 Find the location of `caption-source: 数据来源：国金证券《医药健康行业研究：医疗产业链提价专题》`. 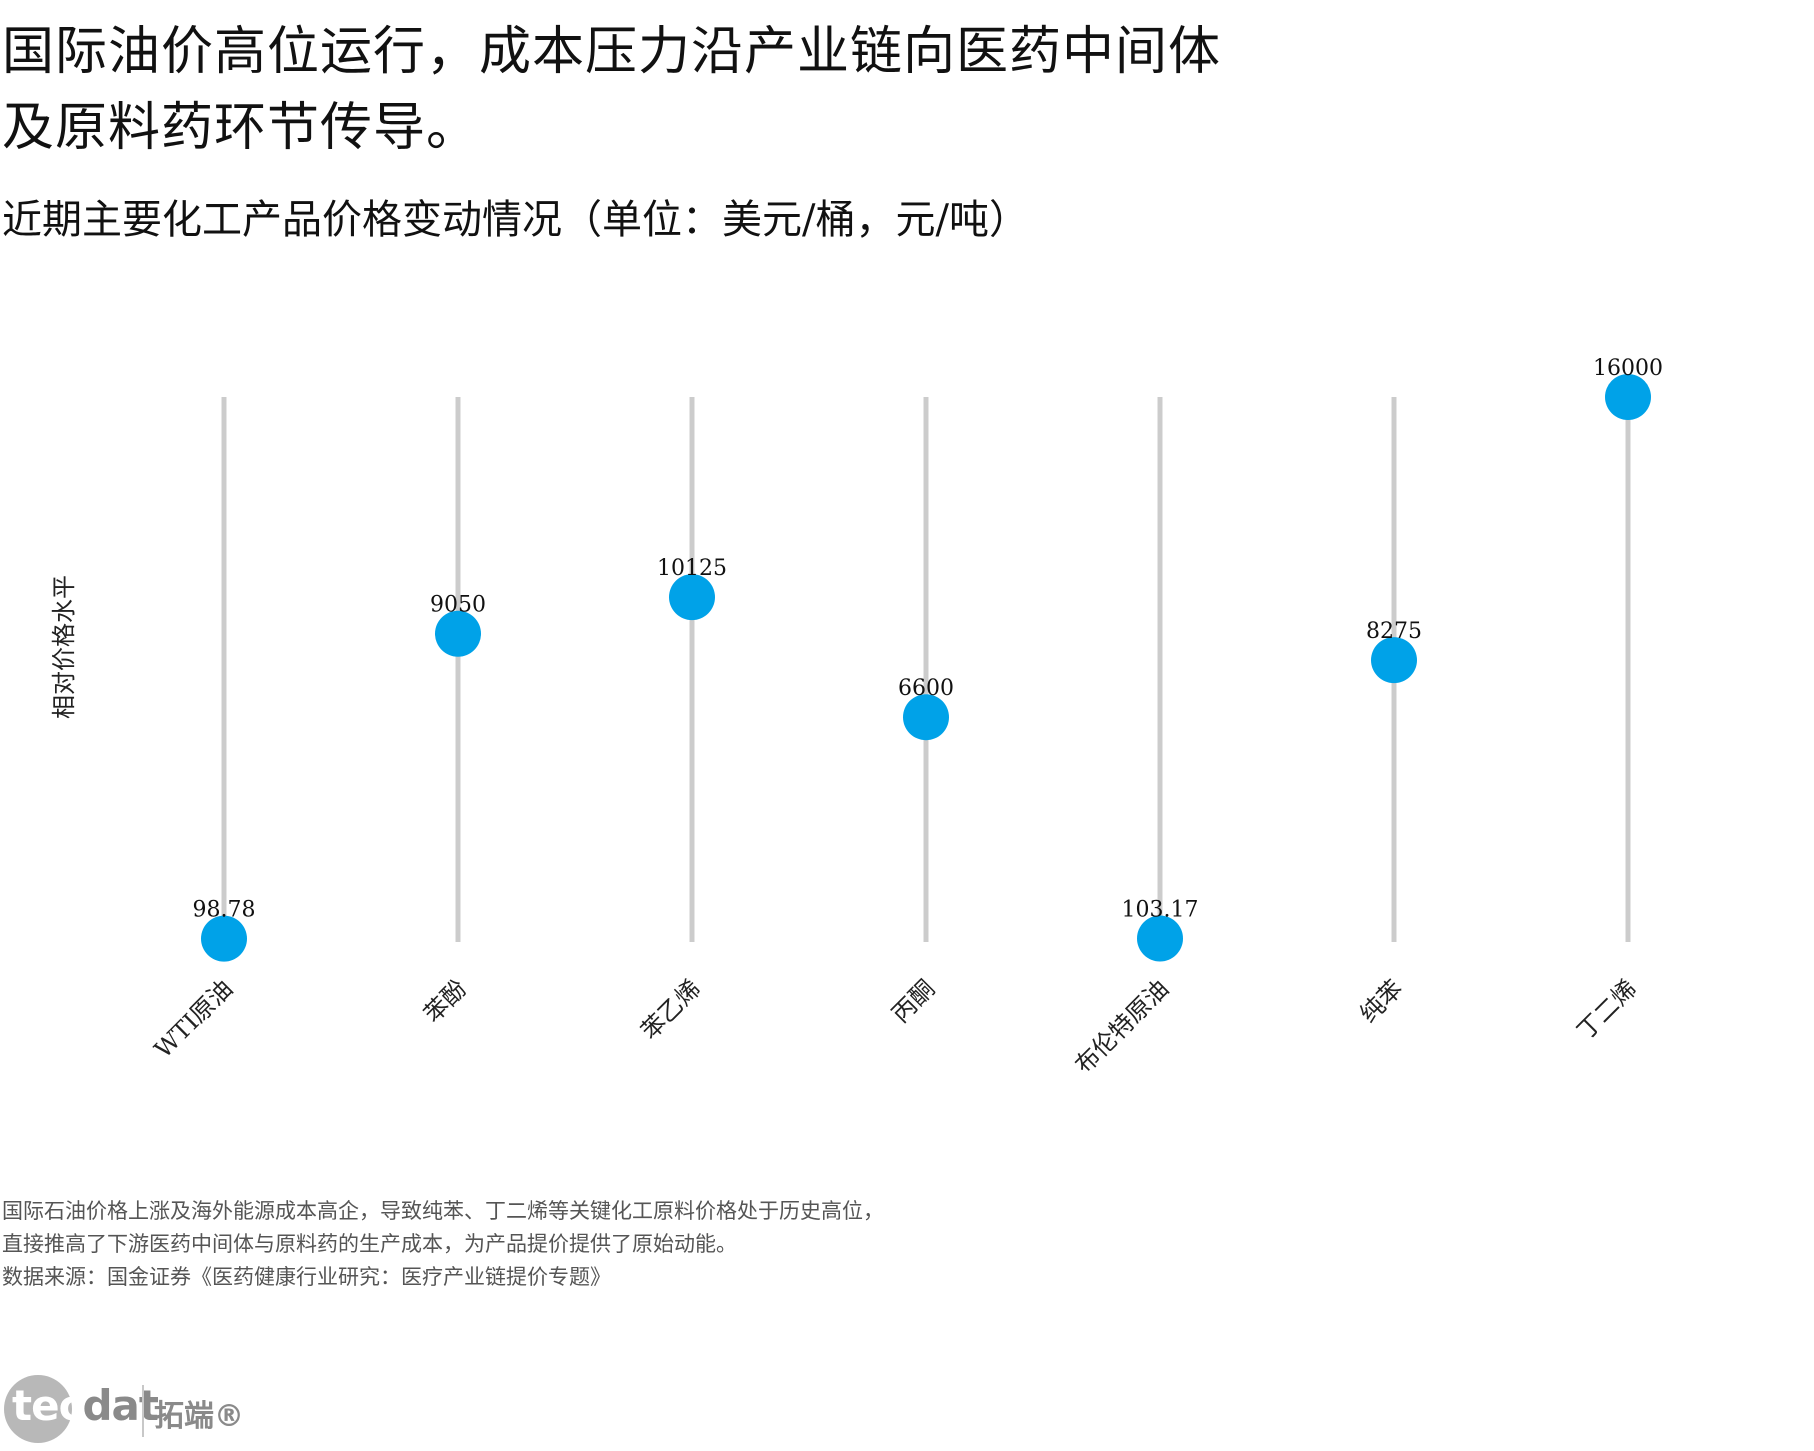

caption-source: 数据来源：国金证券《医药健康行业研究：医疗产业链提价专题》 is located at coordinates (306, 1277).